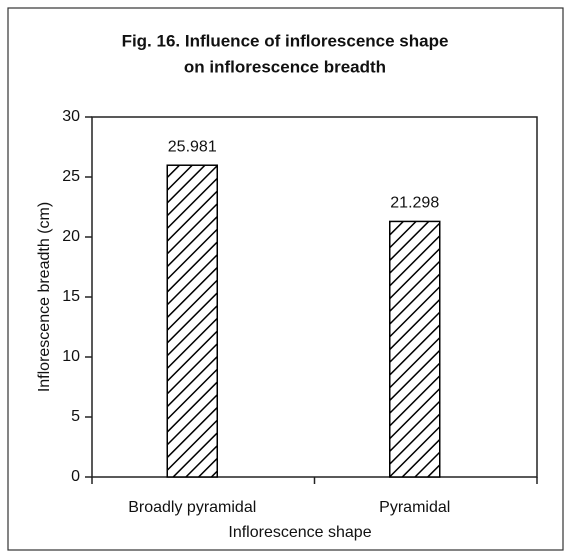 The width and height of the screenshot is (571, 558). What do you see at coordinates (285, 66) in the screenshot?
I see `chart-title: on inflorescence breadth` at bounding box center [285, 66].